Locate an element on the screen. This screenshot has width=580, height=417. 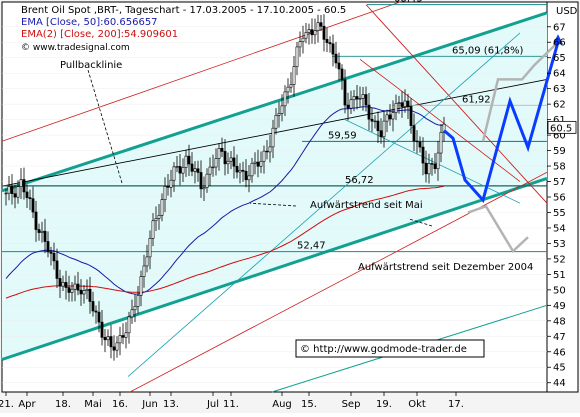
x-tick-label: 11. is located at coordinates (231, 404).